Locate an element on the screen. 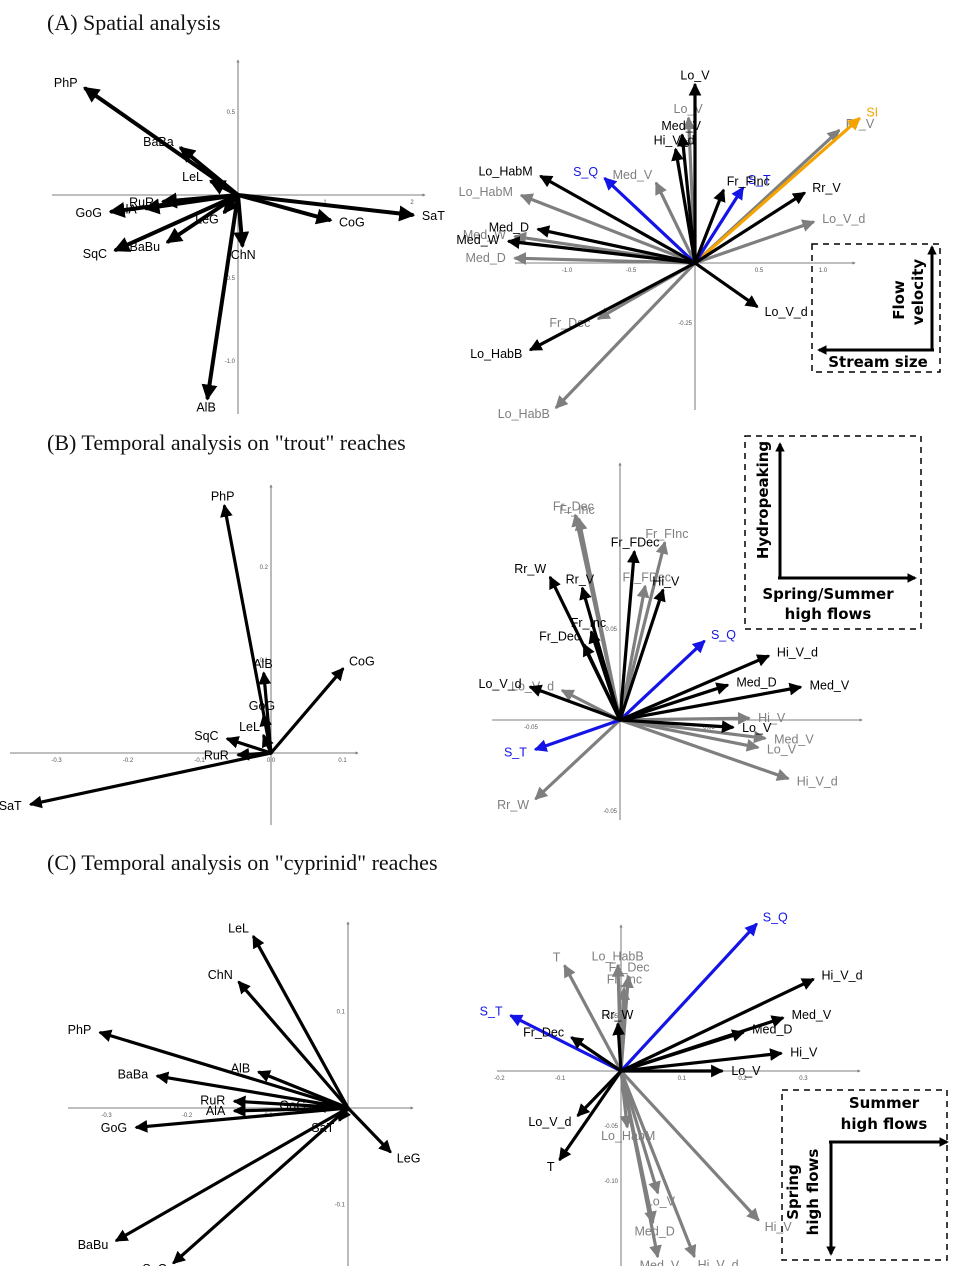  section-title-a: (A) Spatial analysis is located at coordinates (134, 22).